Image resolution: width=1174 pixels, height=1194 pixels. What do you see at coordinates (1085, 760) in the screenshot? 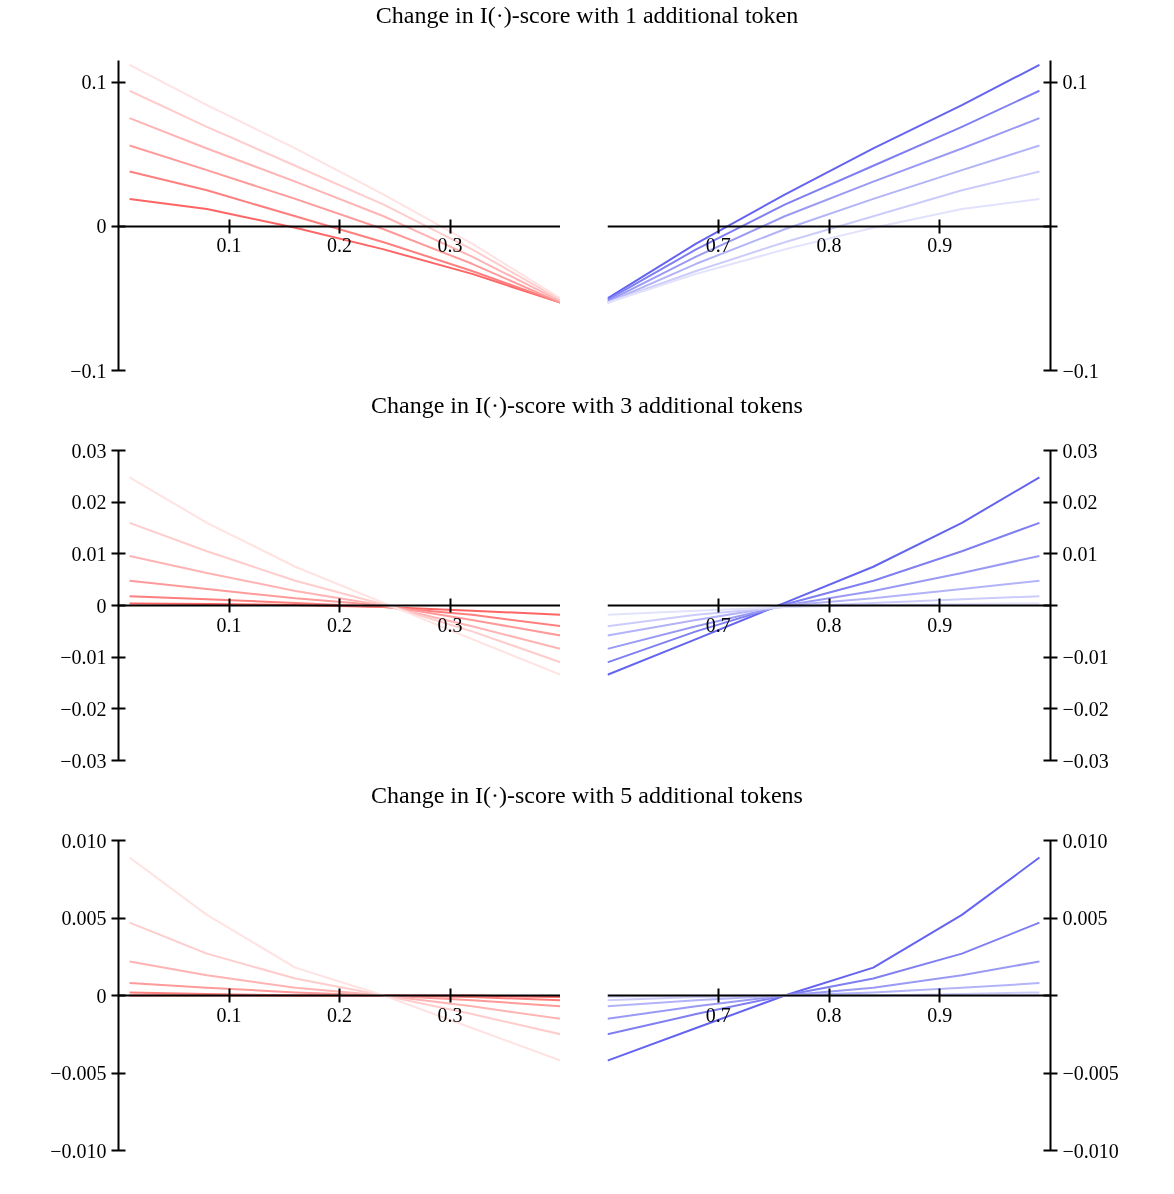
I see `y2-tick-label: −0.03` at bounding box center [1085, 760].